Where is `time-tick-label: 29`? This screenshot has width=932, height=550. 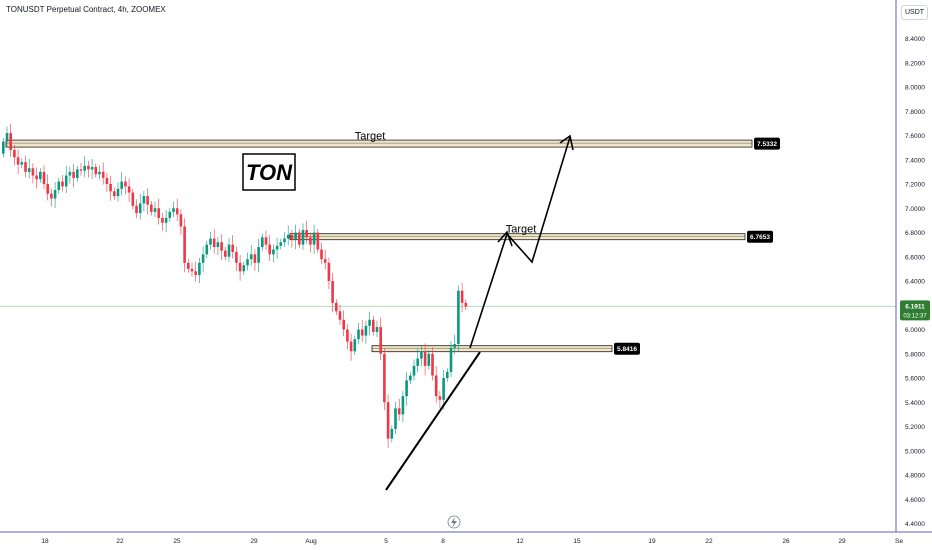 time-tick-label: 29 is located at coordinates (842, 541).